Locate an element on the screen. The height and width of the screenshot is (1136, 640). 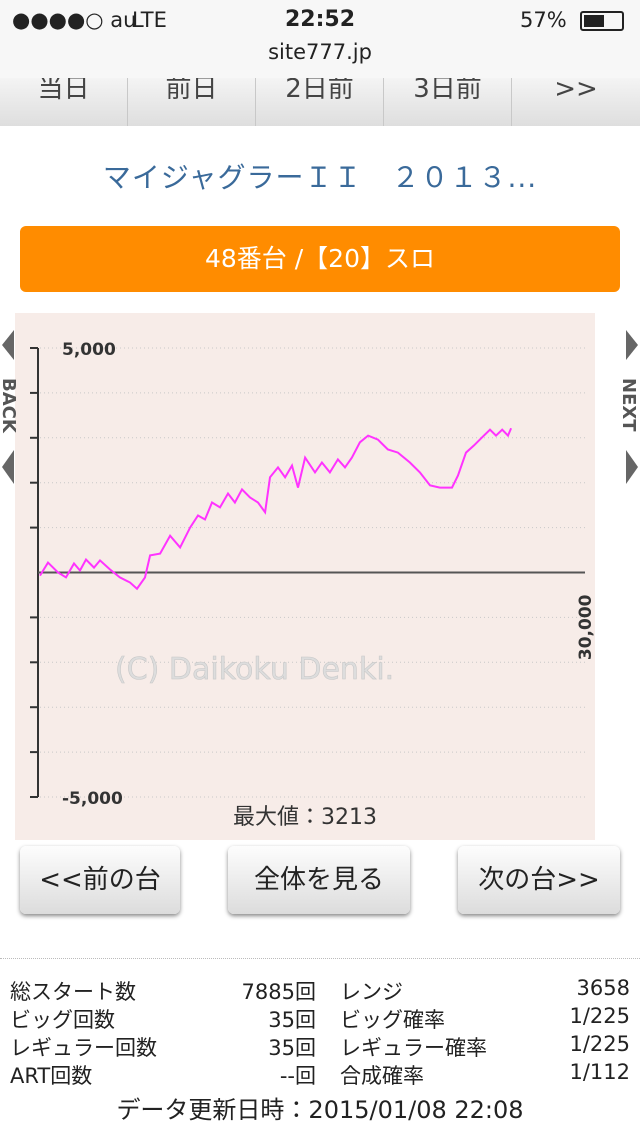
carrier: ●●●●○ au is located at coordinates (74, 20).